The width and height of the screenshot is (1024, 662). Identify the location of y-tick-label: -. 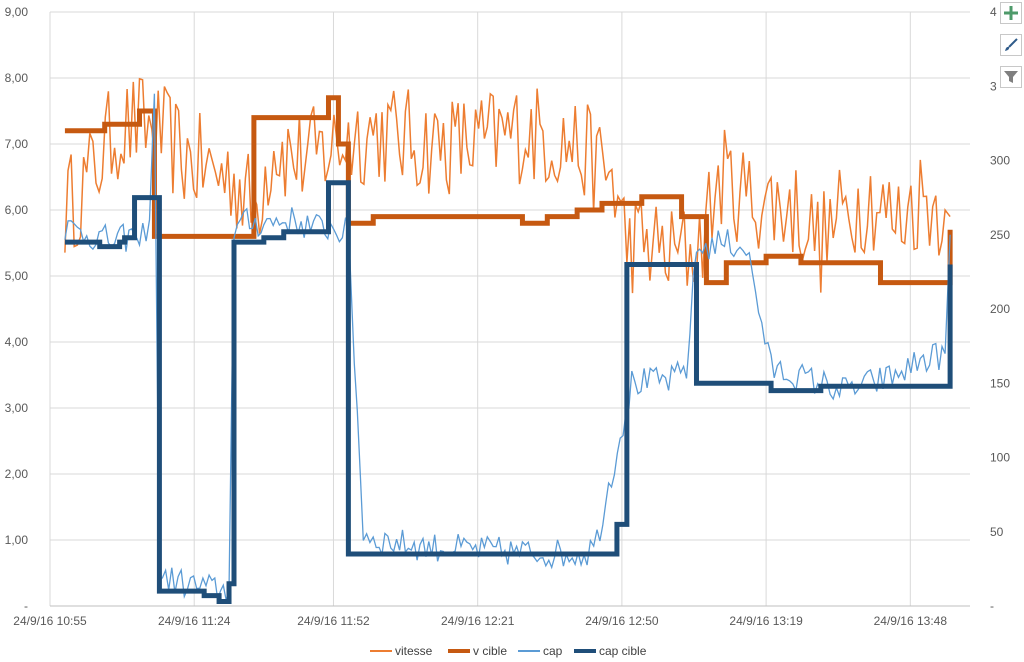
(26, 606).